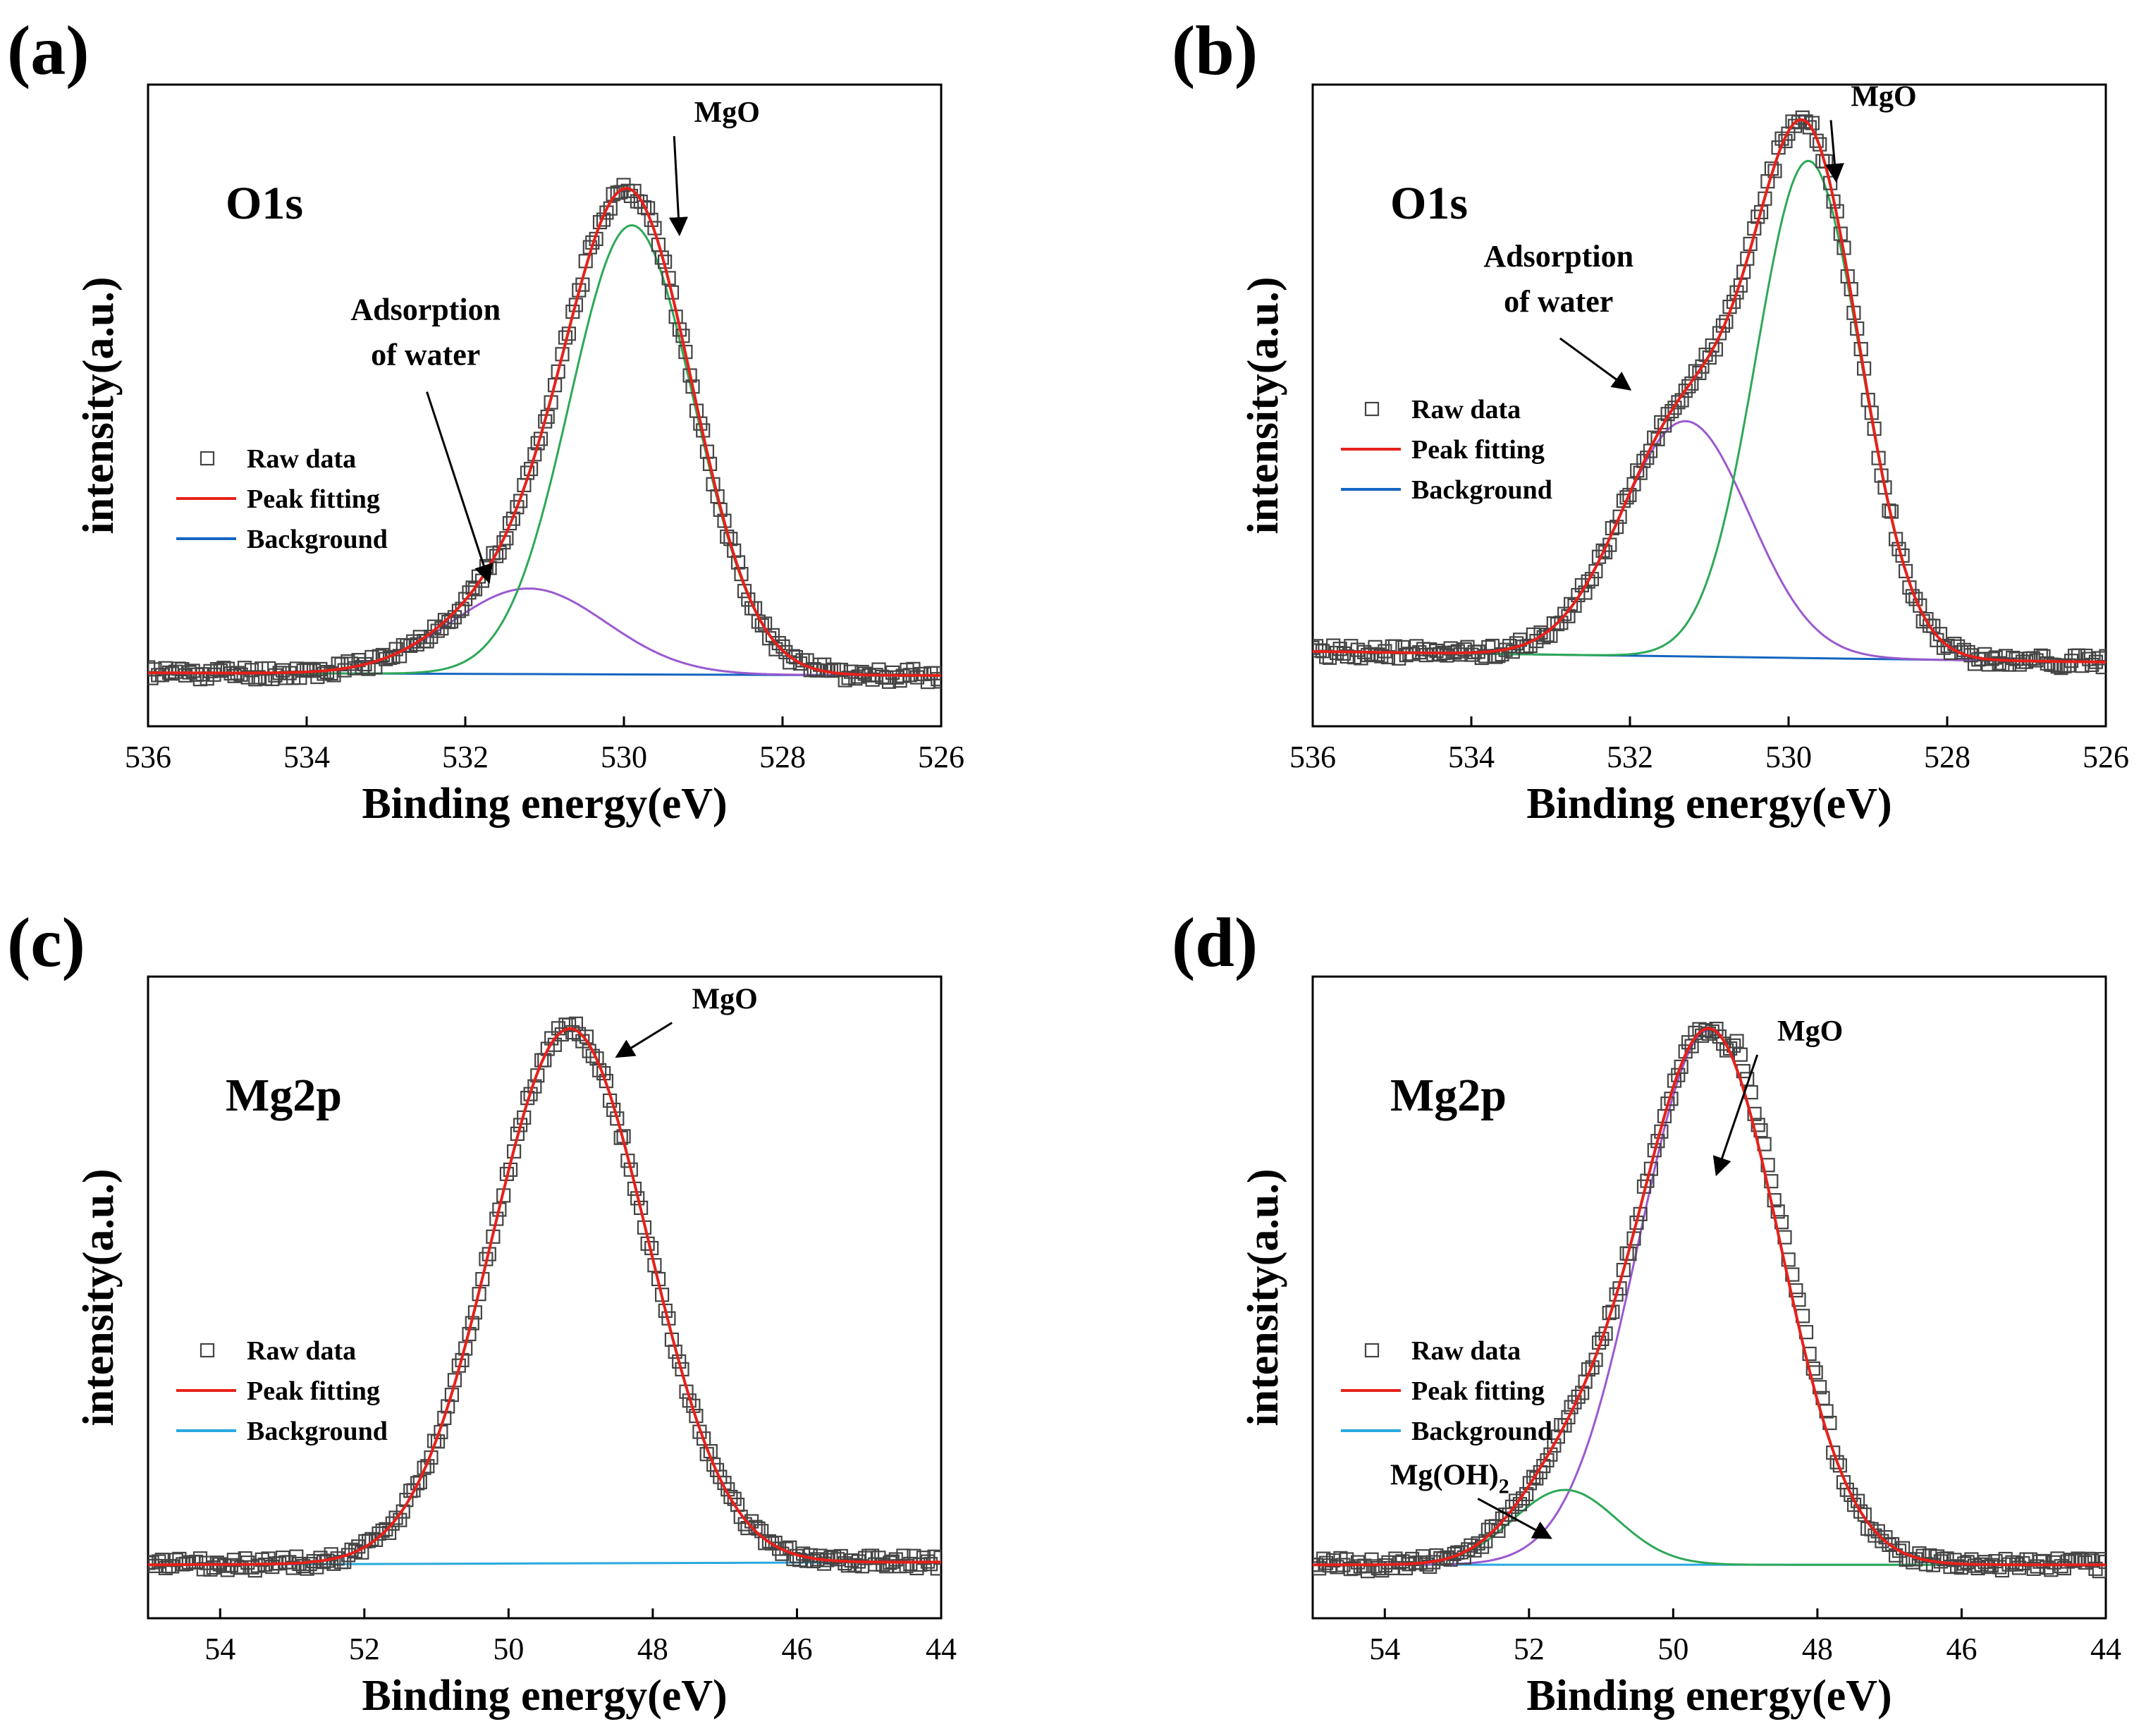 This screenshot has height=1736, width=2146. What do you see at coordinates (1673, 1649) in the screenshot?
I see `x-tick-label: 50` at bounding box center [1673, 1649].